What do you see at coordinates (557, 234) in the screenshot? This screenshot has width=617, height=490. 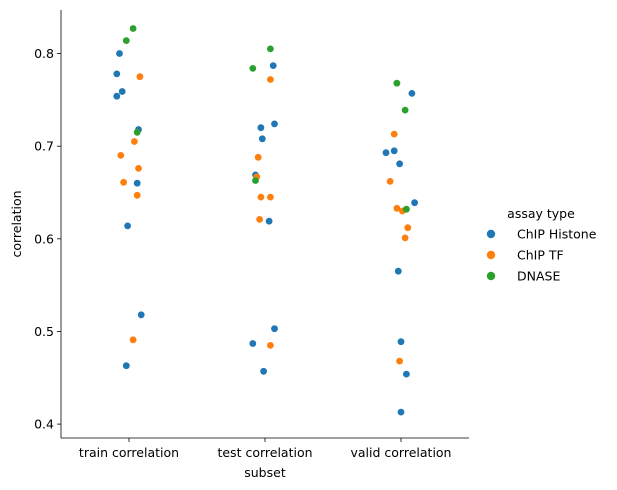 I see `legend-label: ChIP Histone` at bounding box center [557, 234].